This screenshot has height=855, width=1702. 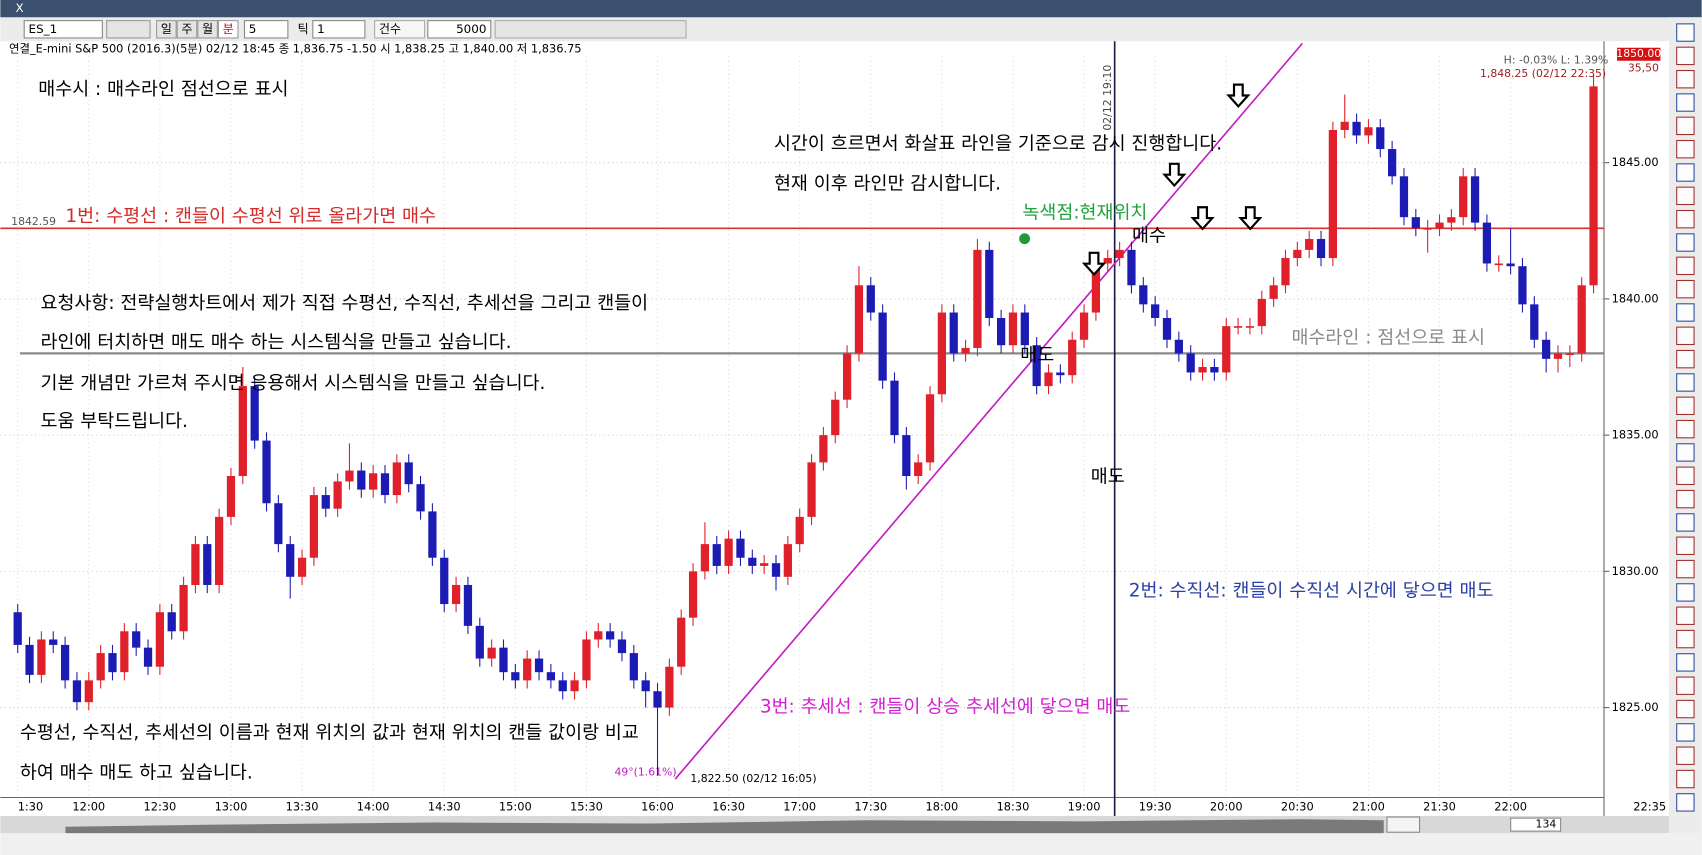 What do you see at coordinates (459, 29) in the screenshot?
I see `count-box` at bounding box center [459, 29].